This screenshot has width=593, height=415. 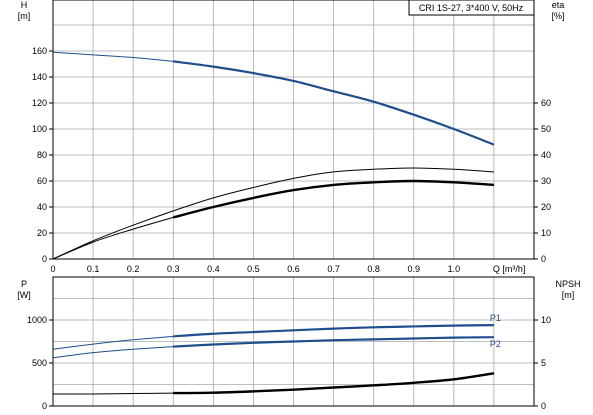 I want to click on y-axis-label: P, so click(x=24, y=284).